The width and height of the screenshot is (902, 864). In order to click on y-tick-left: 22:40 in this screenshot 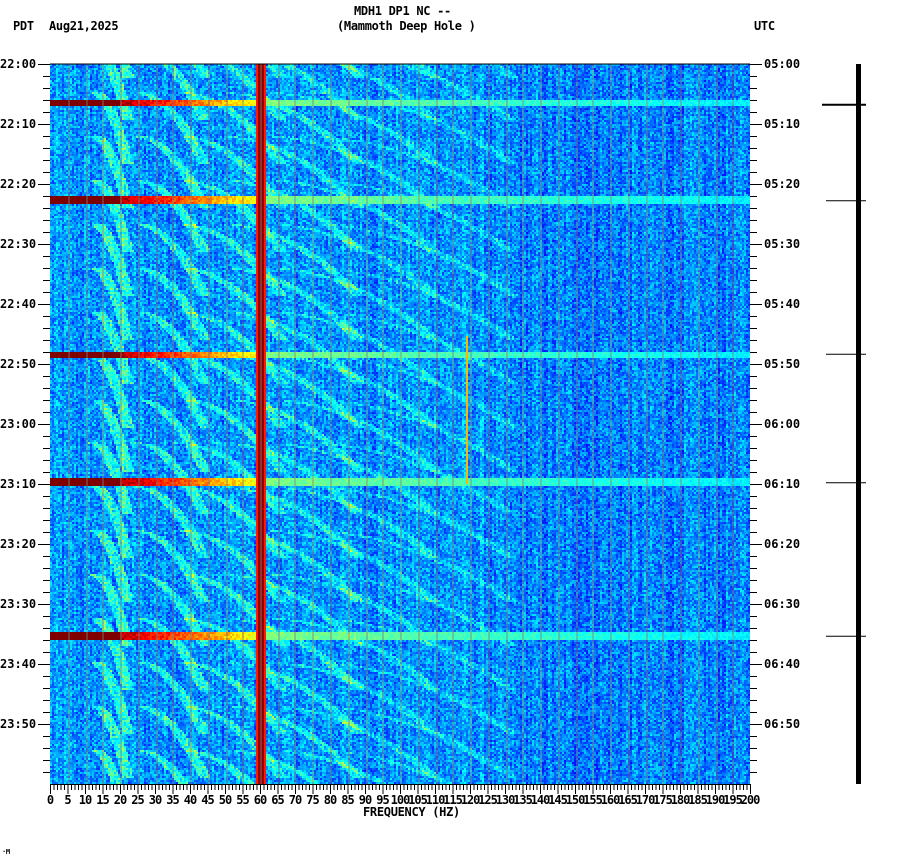, I will do `click(18, 304)`.